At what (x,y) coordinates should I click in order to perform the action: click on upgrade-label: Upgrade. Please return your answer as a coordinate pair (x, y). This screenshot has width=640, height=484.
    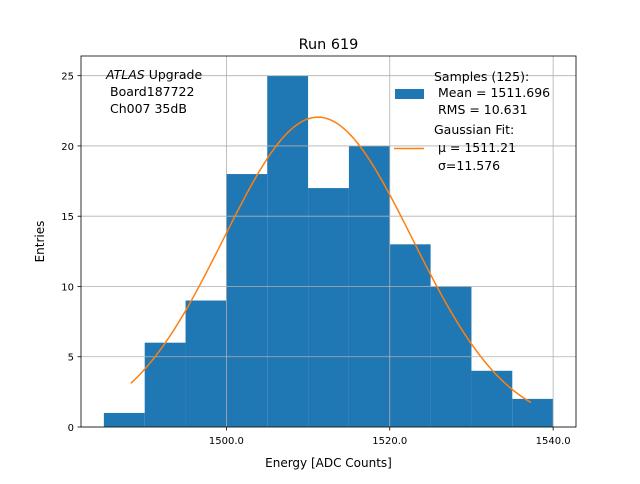
    Looking at the image, I should click on (174, 74).